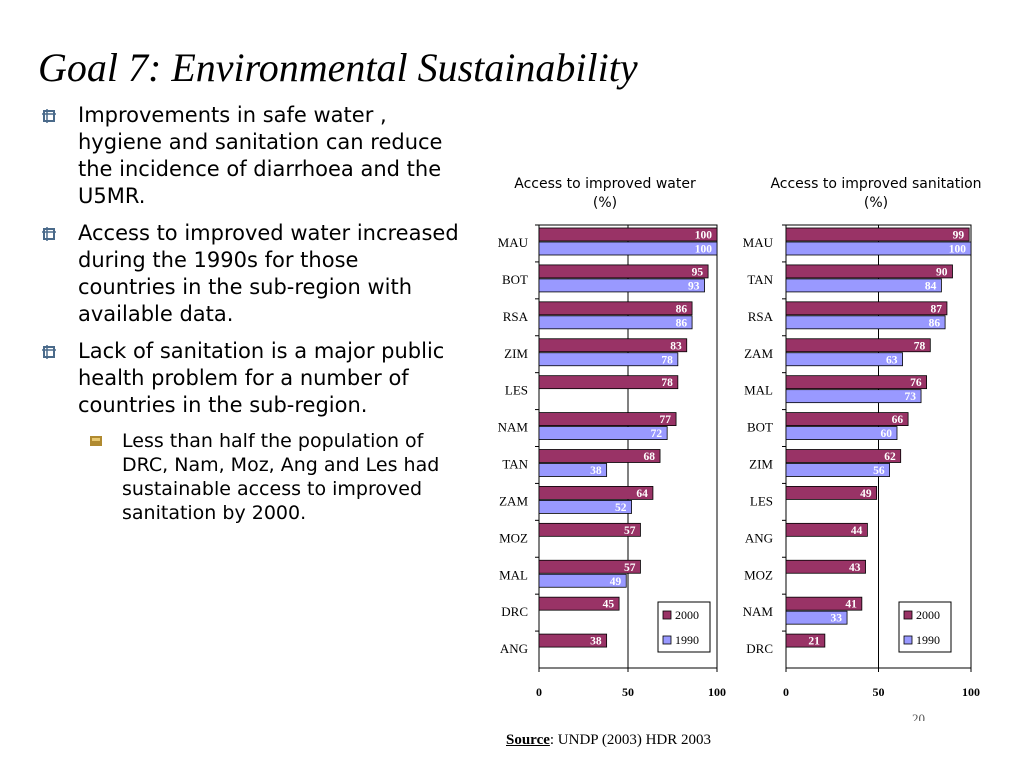 Image resolution: width=1024 pixels, height=768 pixels. What do you see at coordinates (918, 716) in the screenshot?
I see `page-number: 20` at bounding box center [918, 716].